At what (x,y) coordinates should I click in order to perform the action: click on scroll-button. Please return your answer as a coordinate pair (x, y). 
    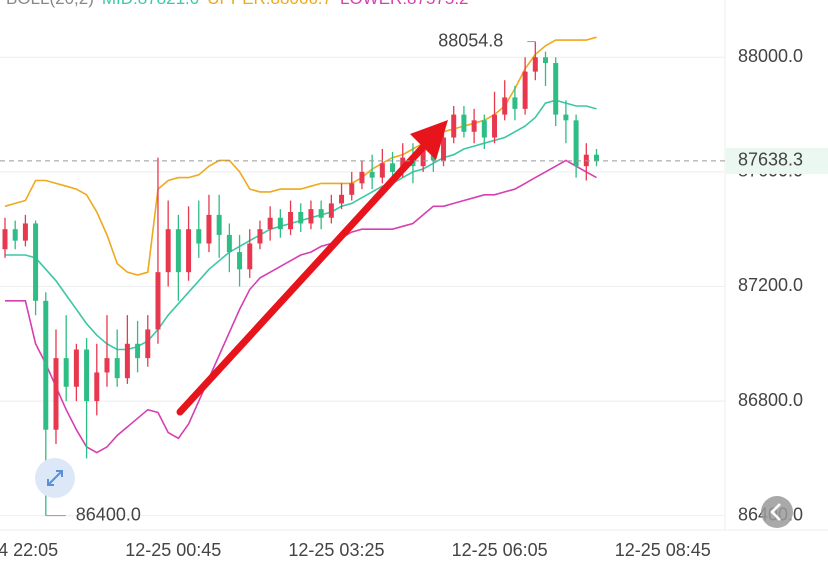
    Looking at the image, I should click on (777, 512).